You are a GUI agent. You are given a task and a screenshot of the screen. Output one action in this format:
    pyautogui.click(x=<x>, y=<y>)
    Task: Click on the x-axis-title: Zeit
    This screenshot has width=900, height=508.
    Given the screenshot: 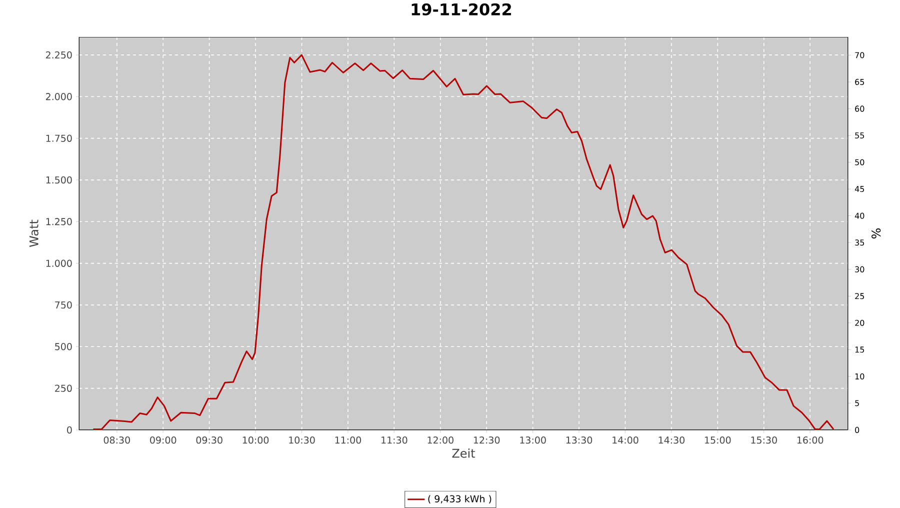 What is the action you would take?
    pyautogui.click(x=464, y=453)
    